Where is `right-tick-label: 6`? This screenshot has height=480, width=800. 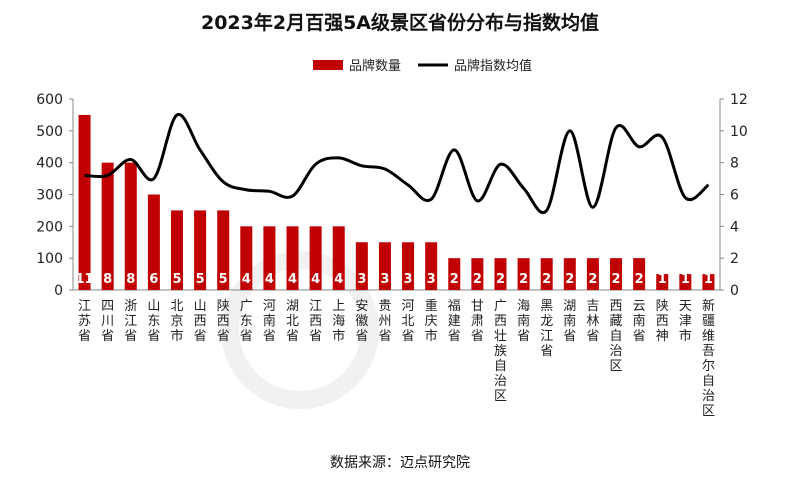
right-tick-label: 6 is located at coordinates (734, 196).